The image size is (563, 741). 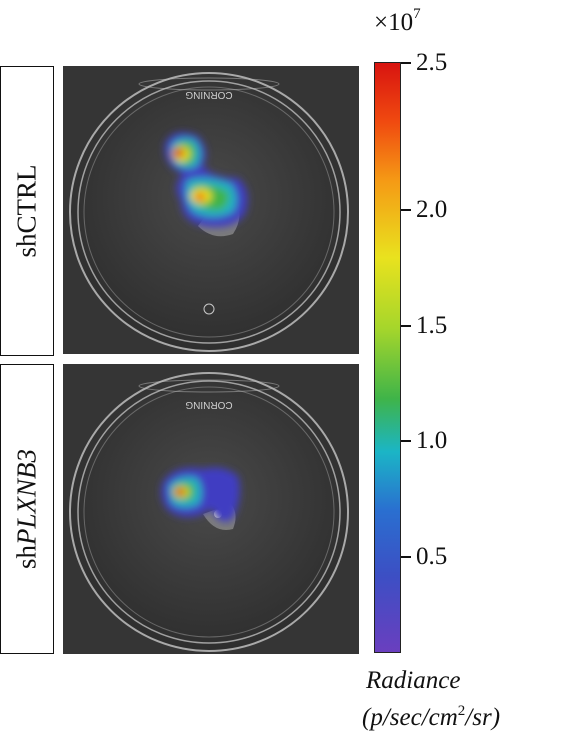 I want to click on group-label-shplxnb3: shPLXNB3, so click(x=27, y=509).